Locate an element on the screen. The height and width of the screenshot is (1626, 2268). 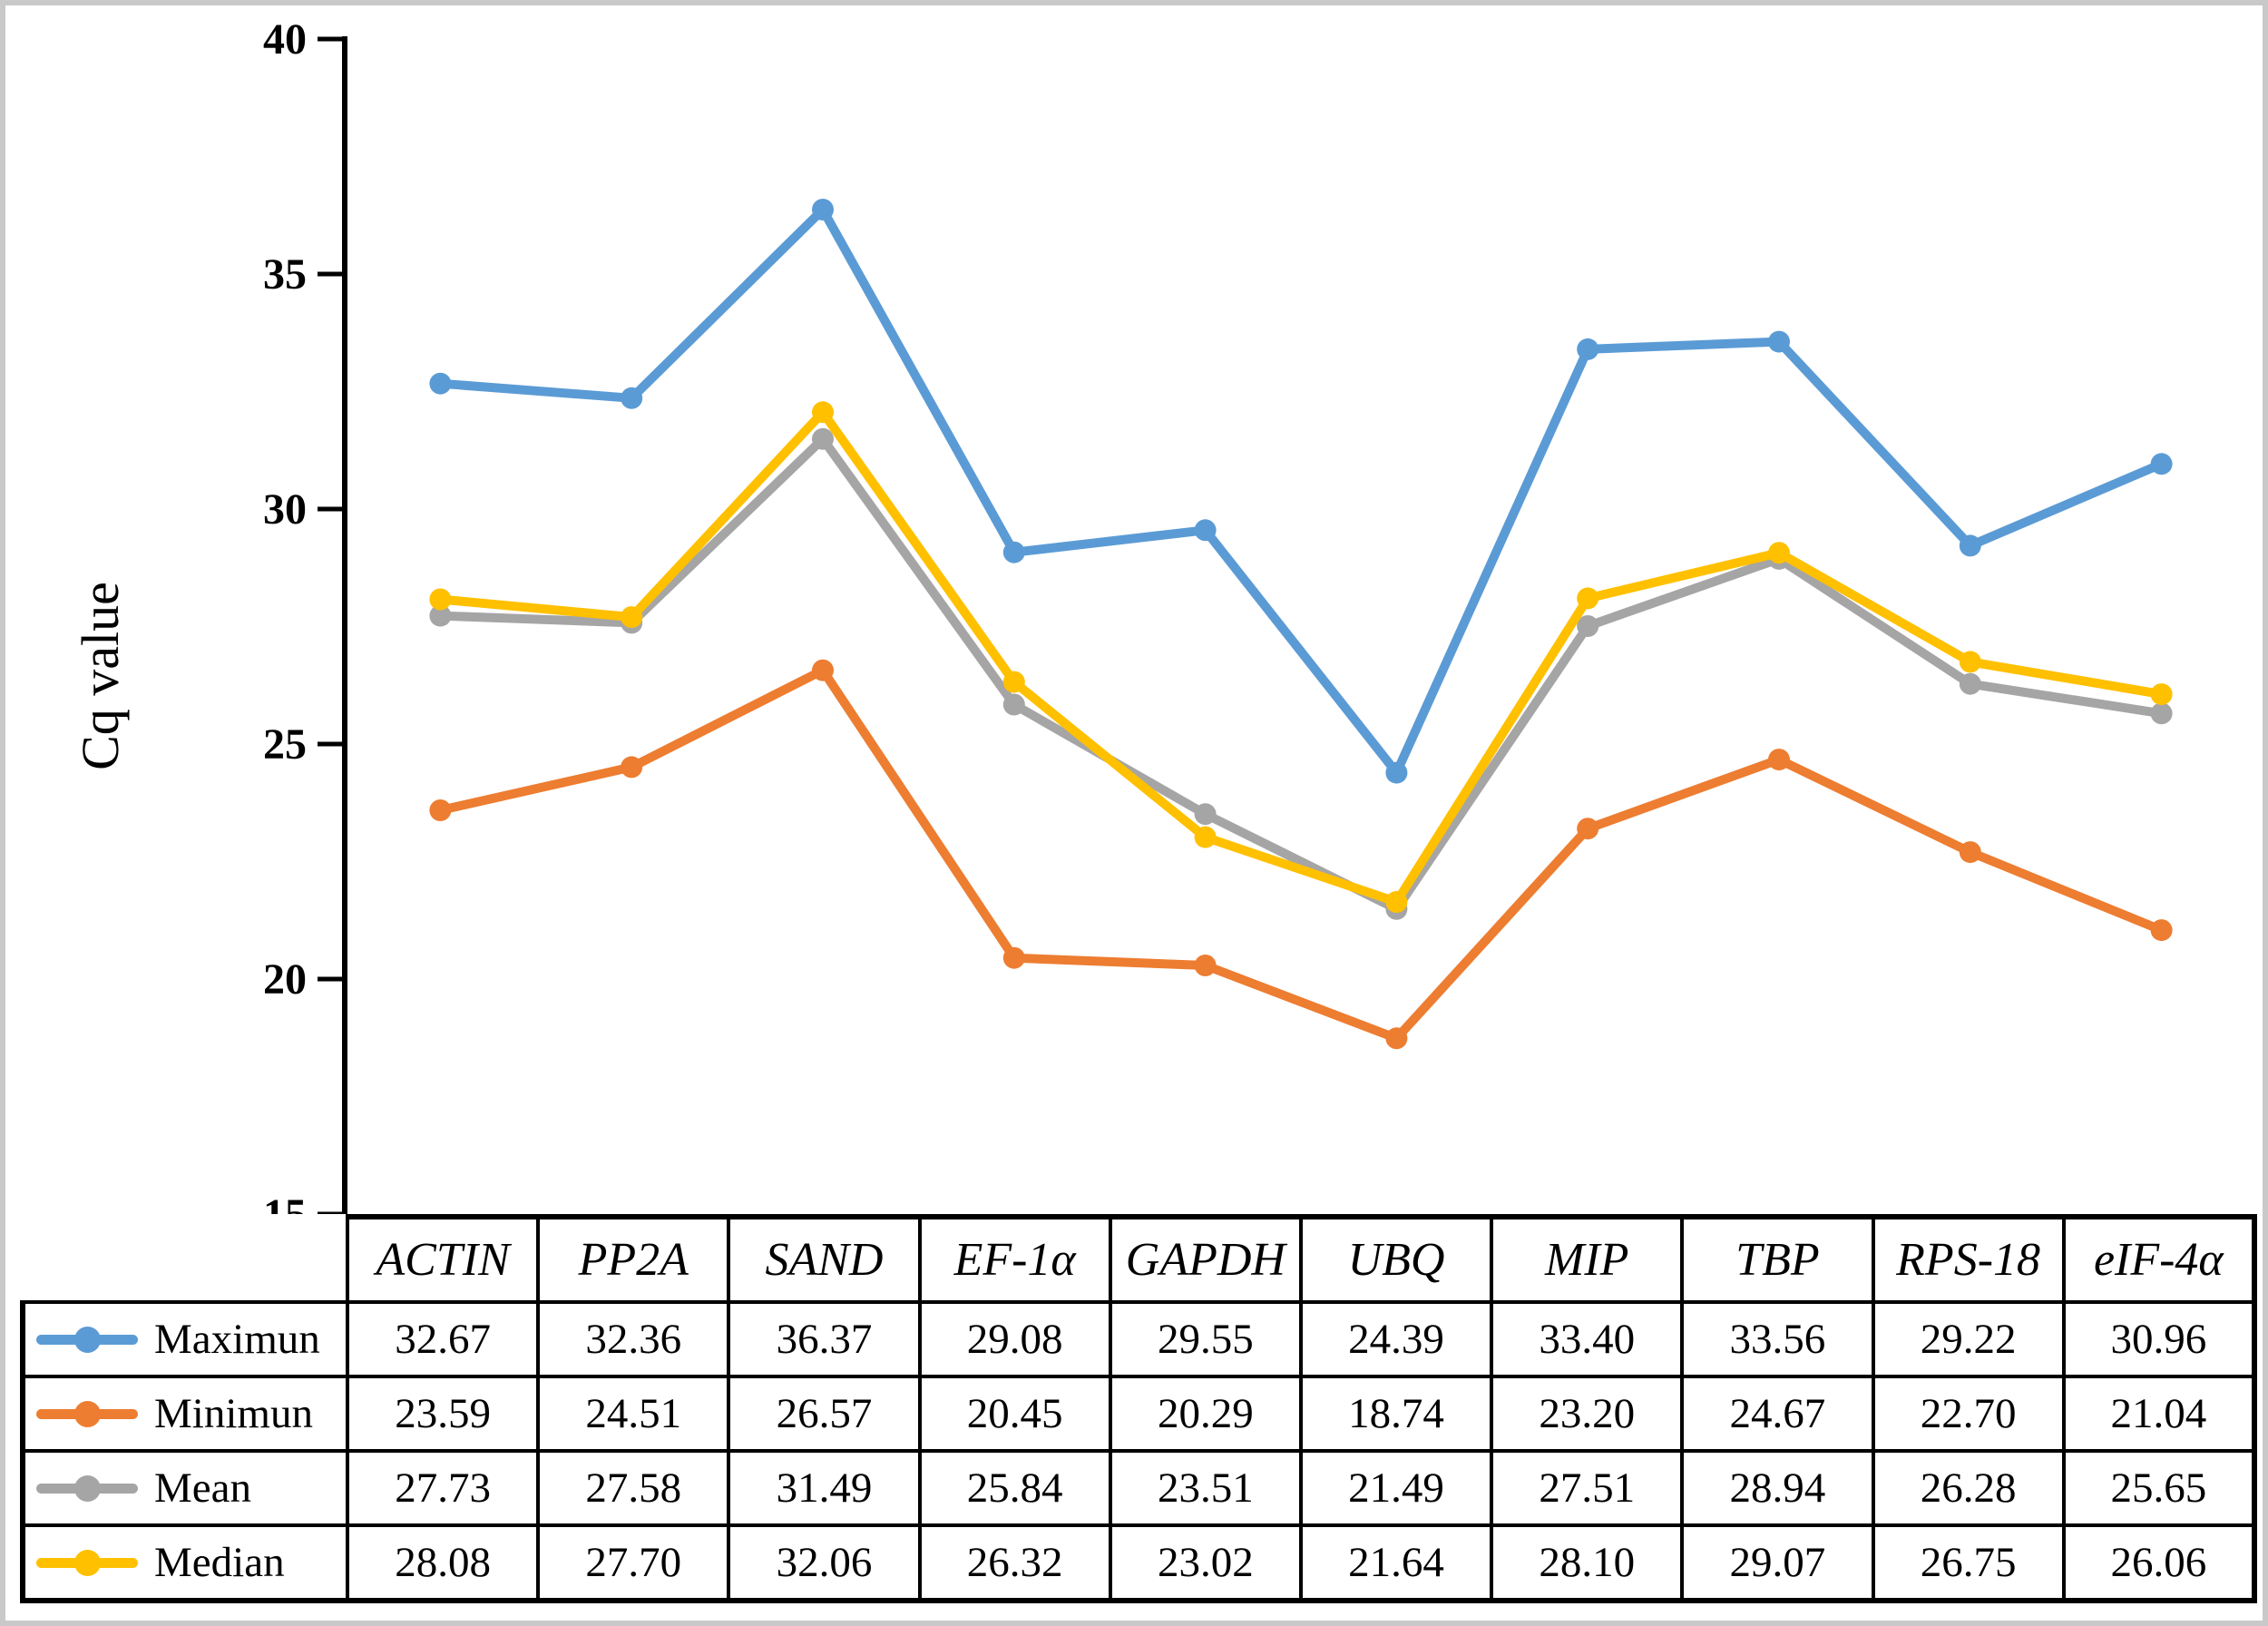
legend-marker-median-icon is located at coordinates (87, 1562).